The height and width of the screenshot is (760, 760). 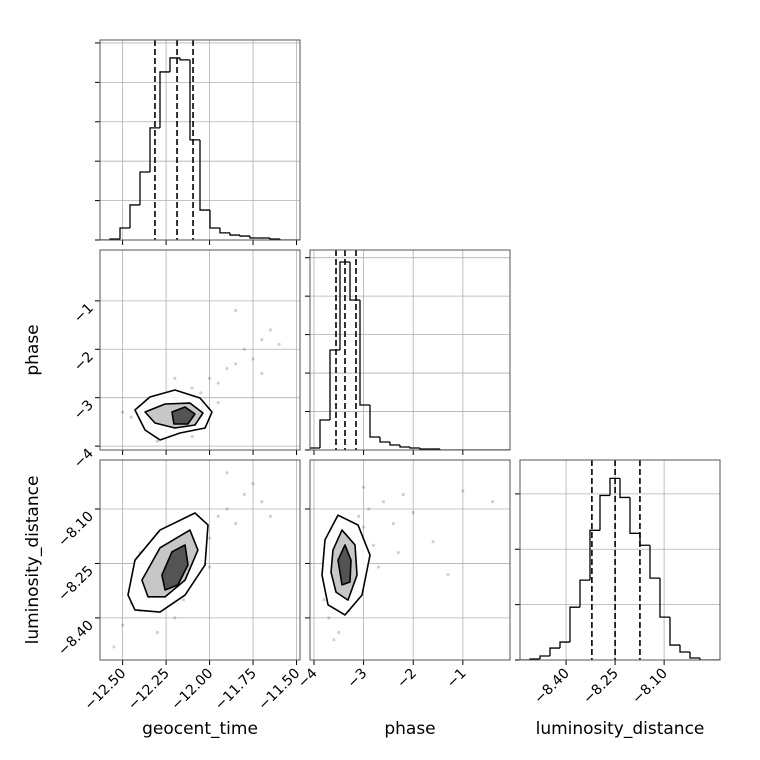 I want to click on panel: −8.40 −8.25 −8.10 luminosity_distance, so click(x=618, y=599).